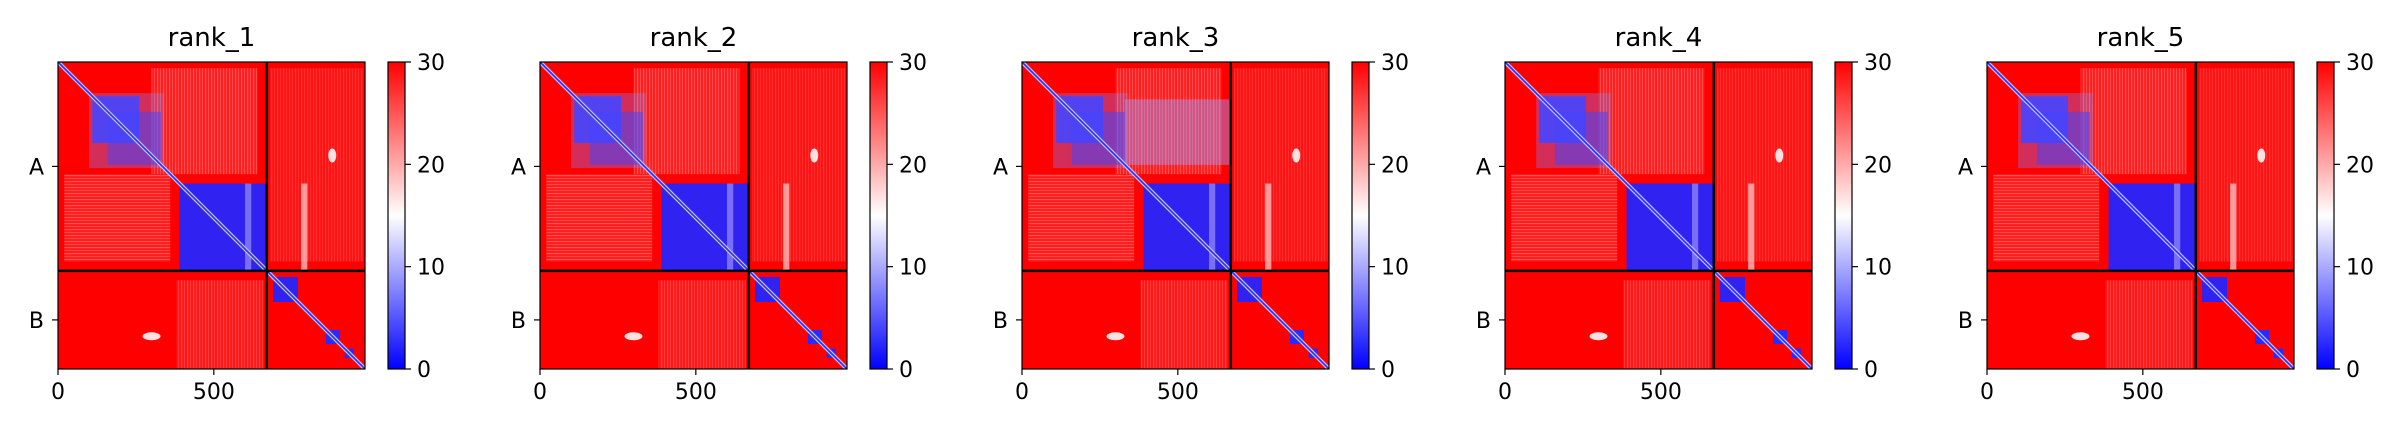 This screenshot has height=438, width=2401. What do you see at coordinates (1659, 38) in the screenshot?
I see `panel-title: rank_4` at bounding box center [1659, 38].